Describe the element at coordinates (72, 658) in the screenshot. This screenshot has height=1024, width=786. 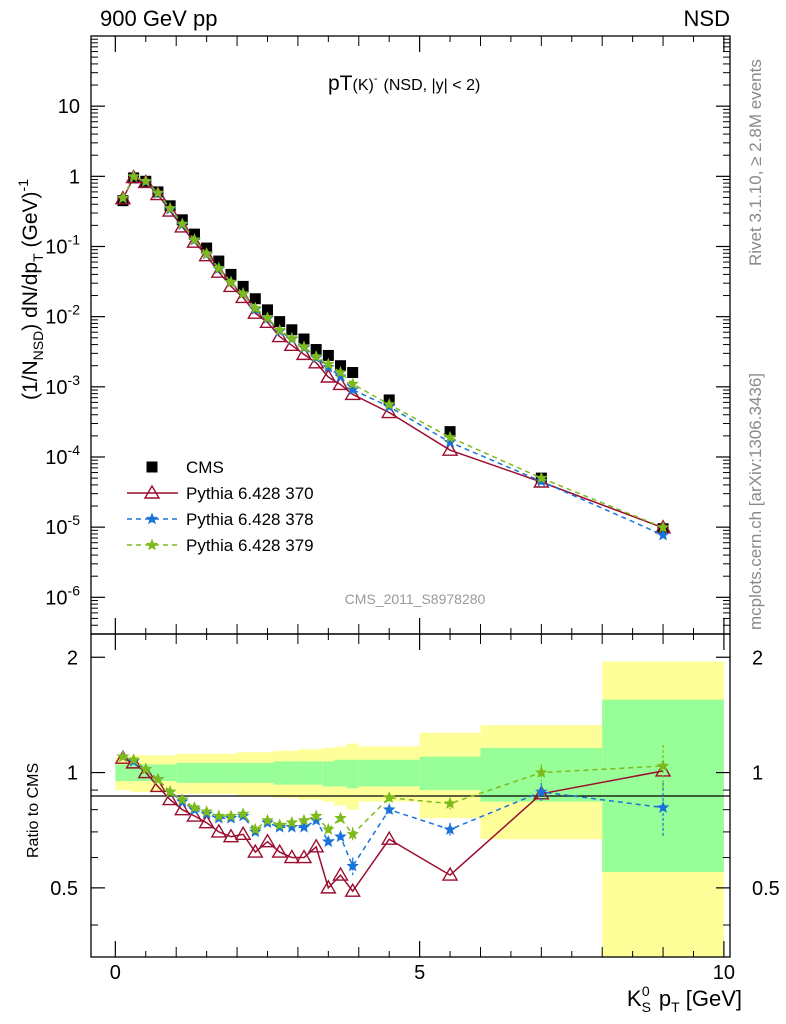
I see `ratio-y-tick-label: 2` at that location.